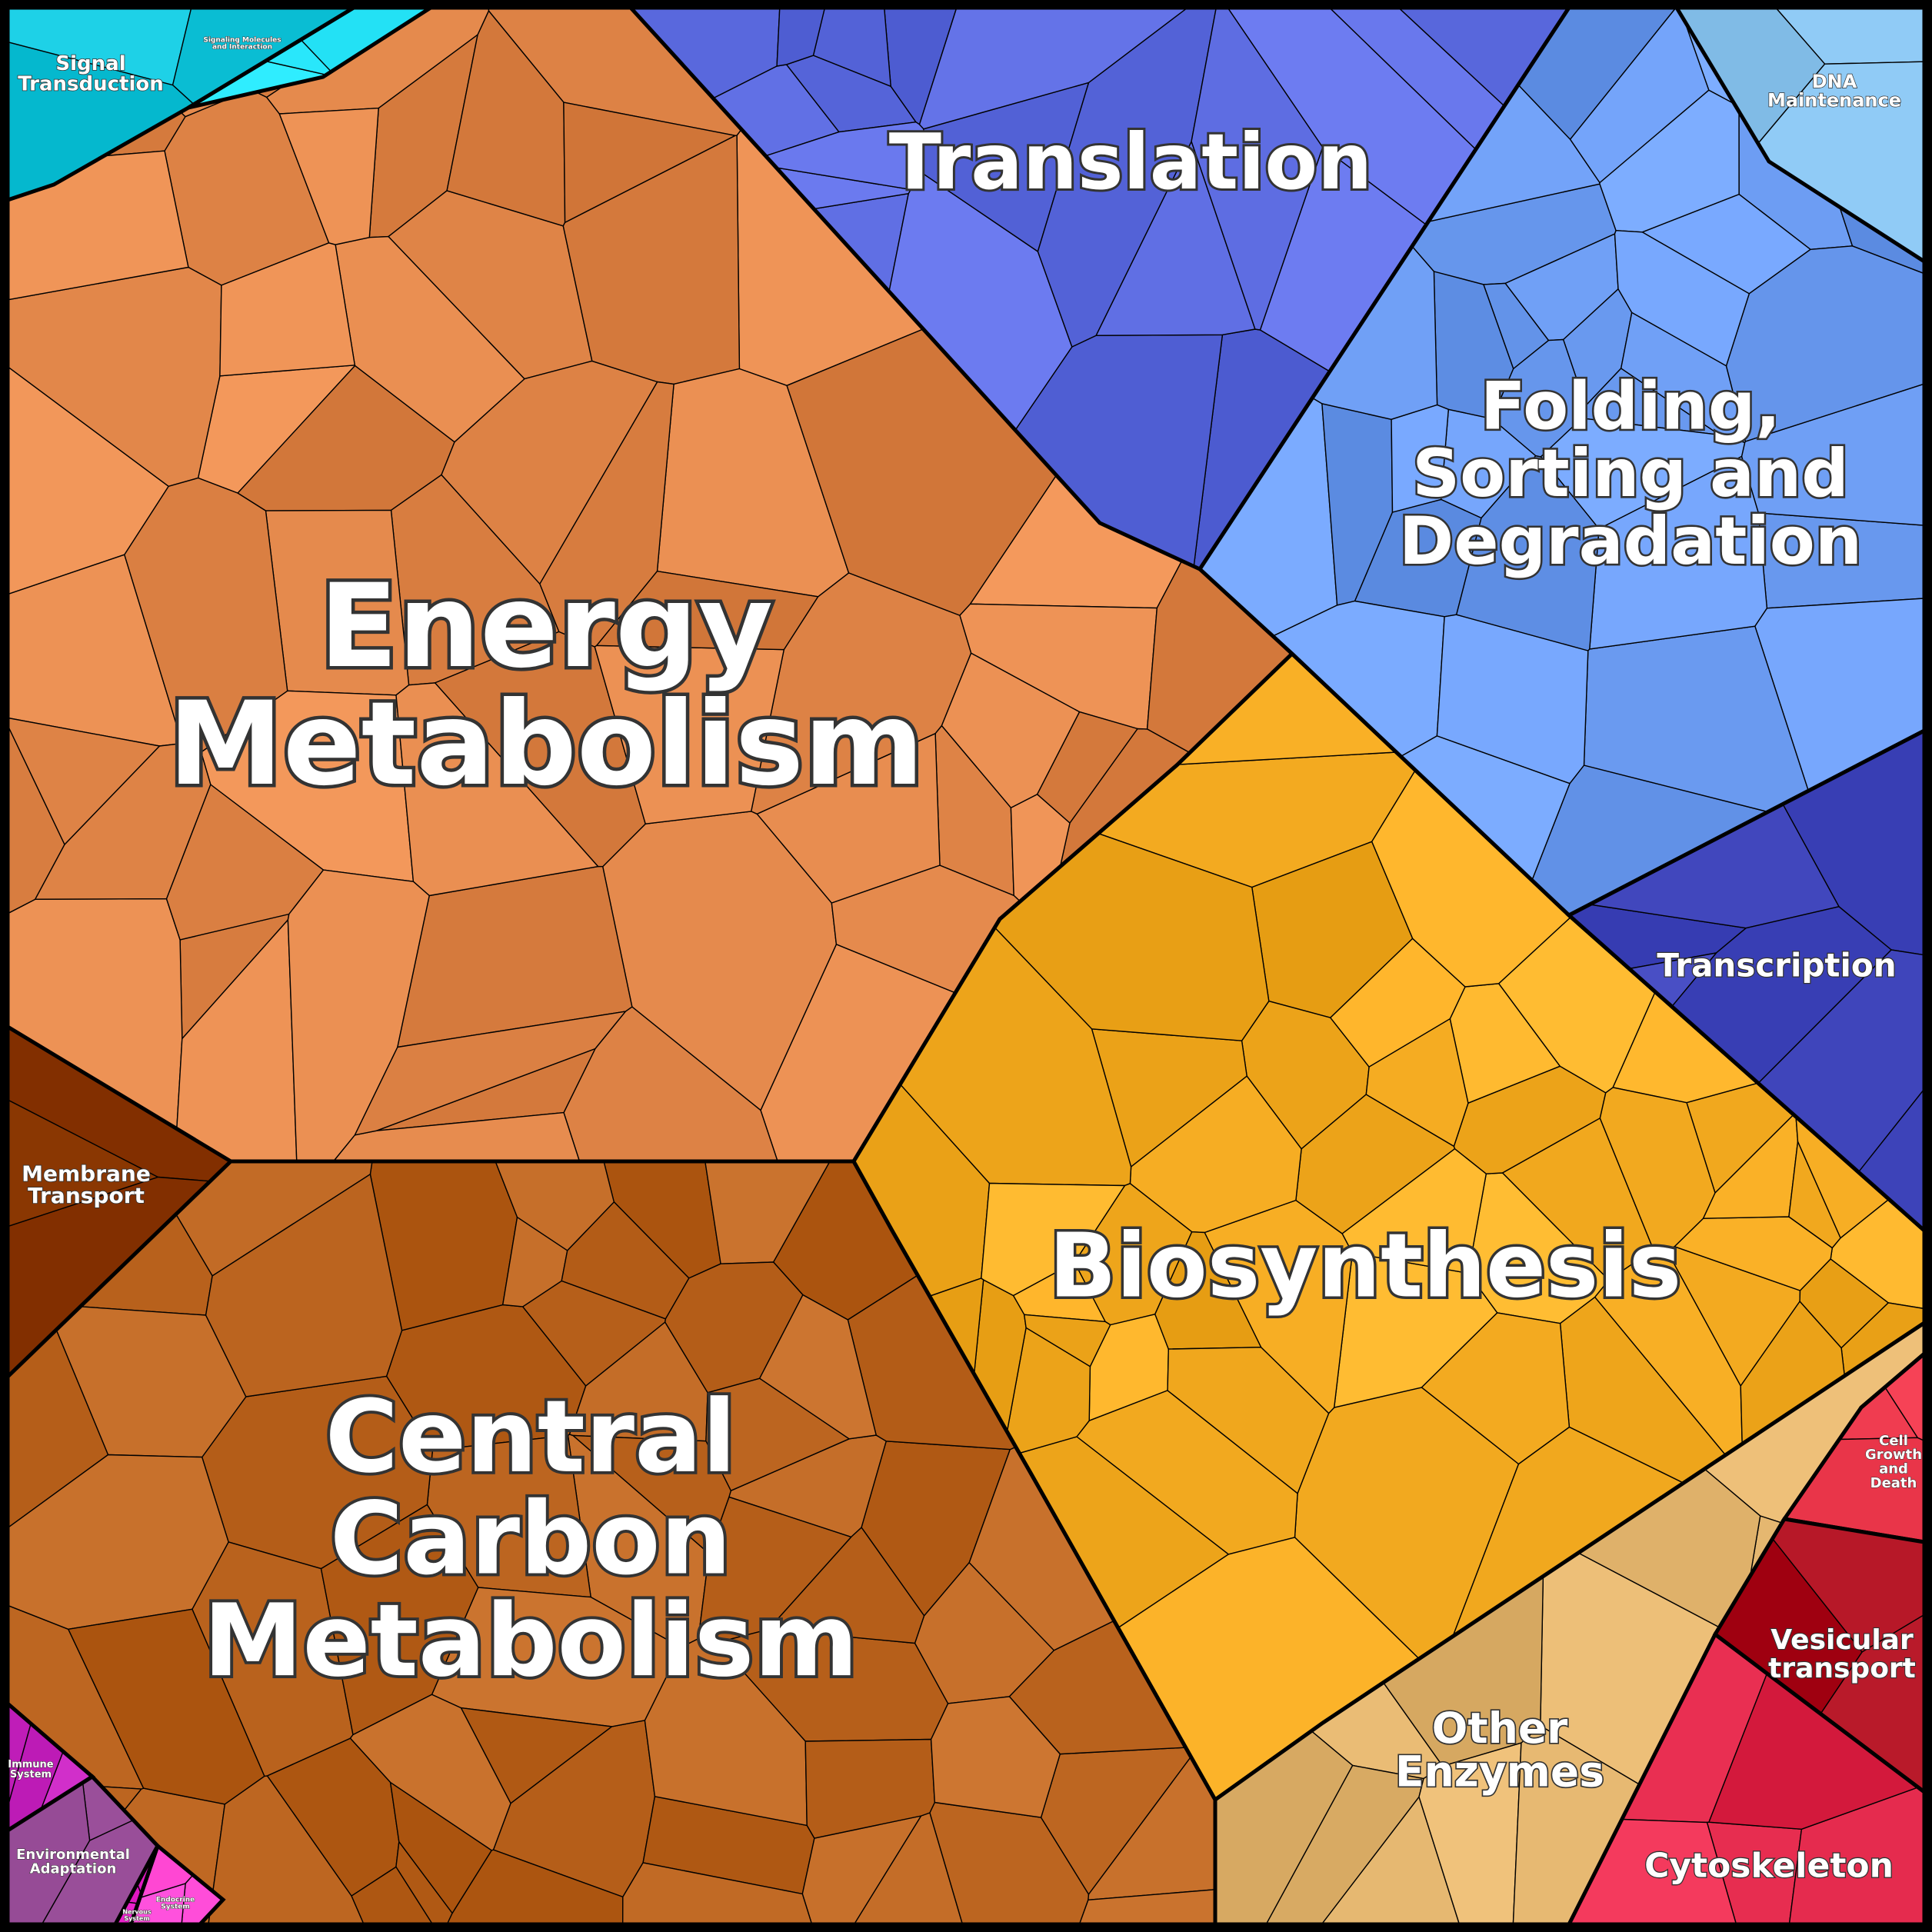 The image size is (1932, 1932). I want to click on outline-dna, so click(1800, 135).